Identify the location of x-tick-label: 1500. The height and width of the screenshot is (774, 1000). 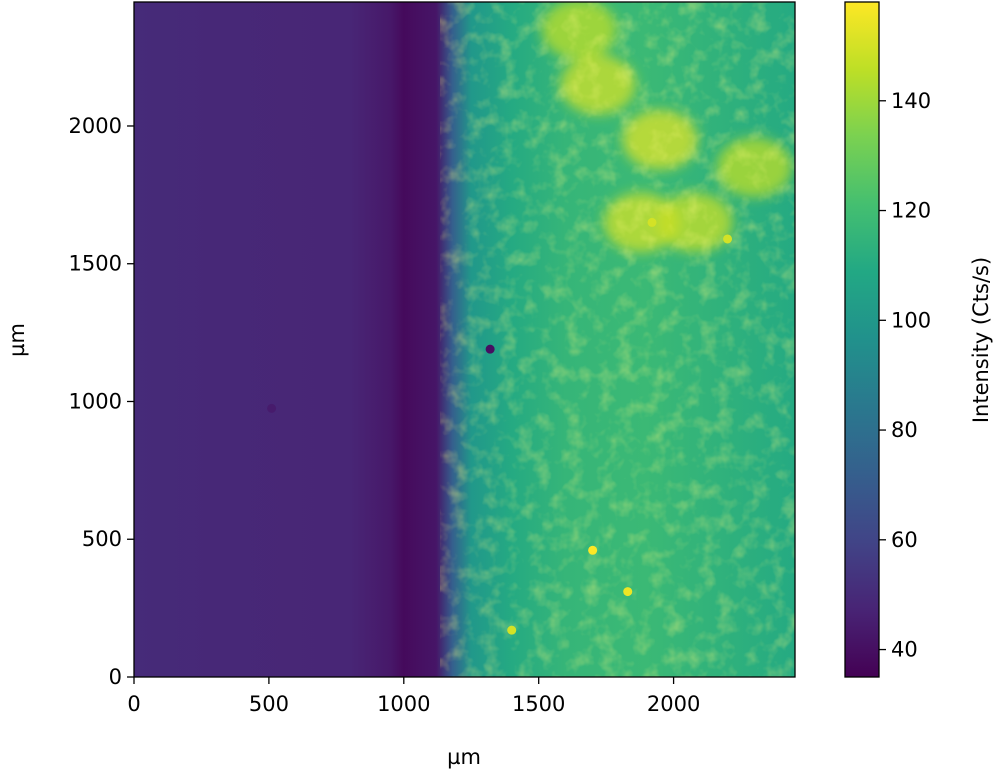
(538, 704).